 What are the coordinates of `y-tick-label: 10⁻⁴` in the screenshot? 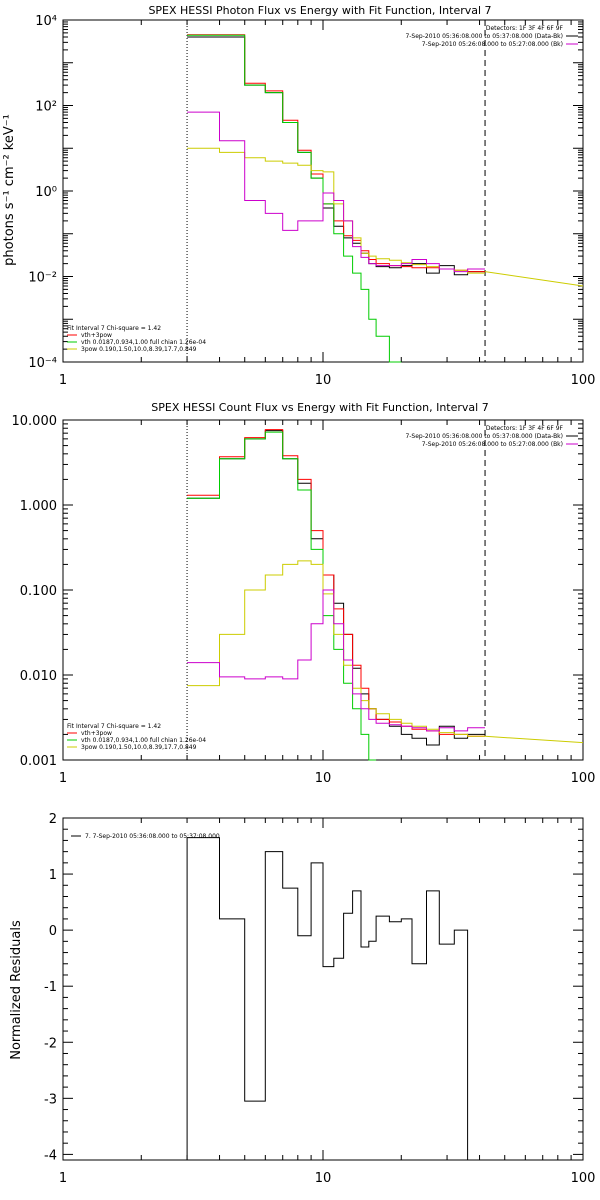 It's located at (42, 363).